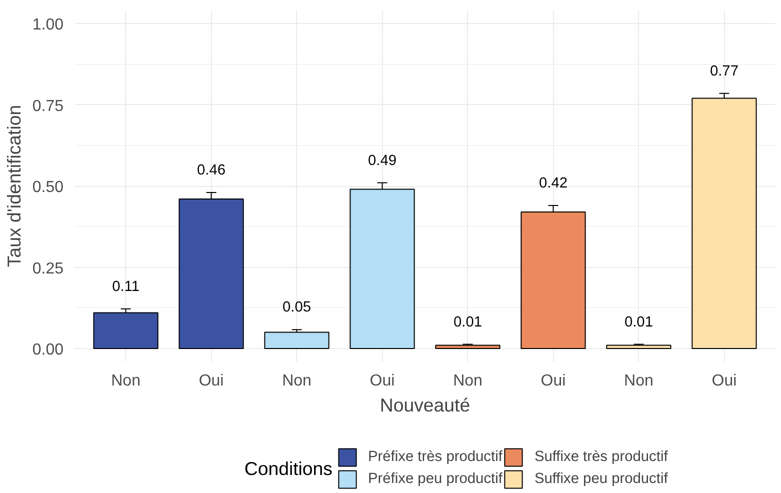 The width and height of the screenshot is (781, 493). What do you see at coordinates (553, 184) in the screenshot?
I see `data-label: 0.42` at bounding box center [553, 184].